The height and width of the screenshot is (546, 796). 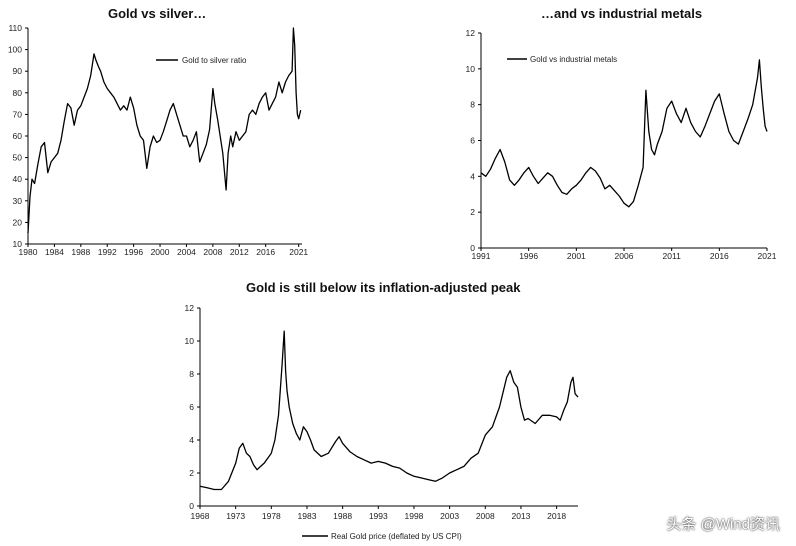 I want to click on legend-label: Gold to silver ratio, so click(x=214, y=60).